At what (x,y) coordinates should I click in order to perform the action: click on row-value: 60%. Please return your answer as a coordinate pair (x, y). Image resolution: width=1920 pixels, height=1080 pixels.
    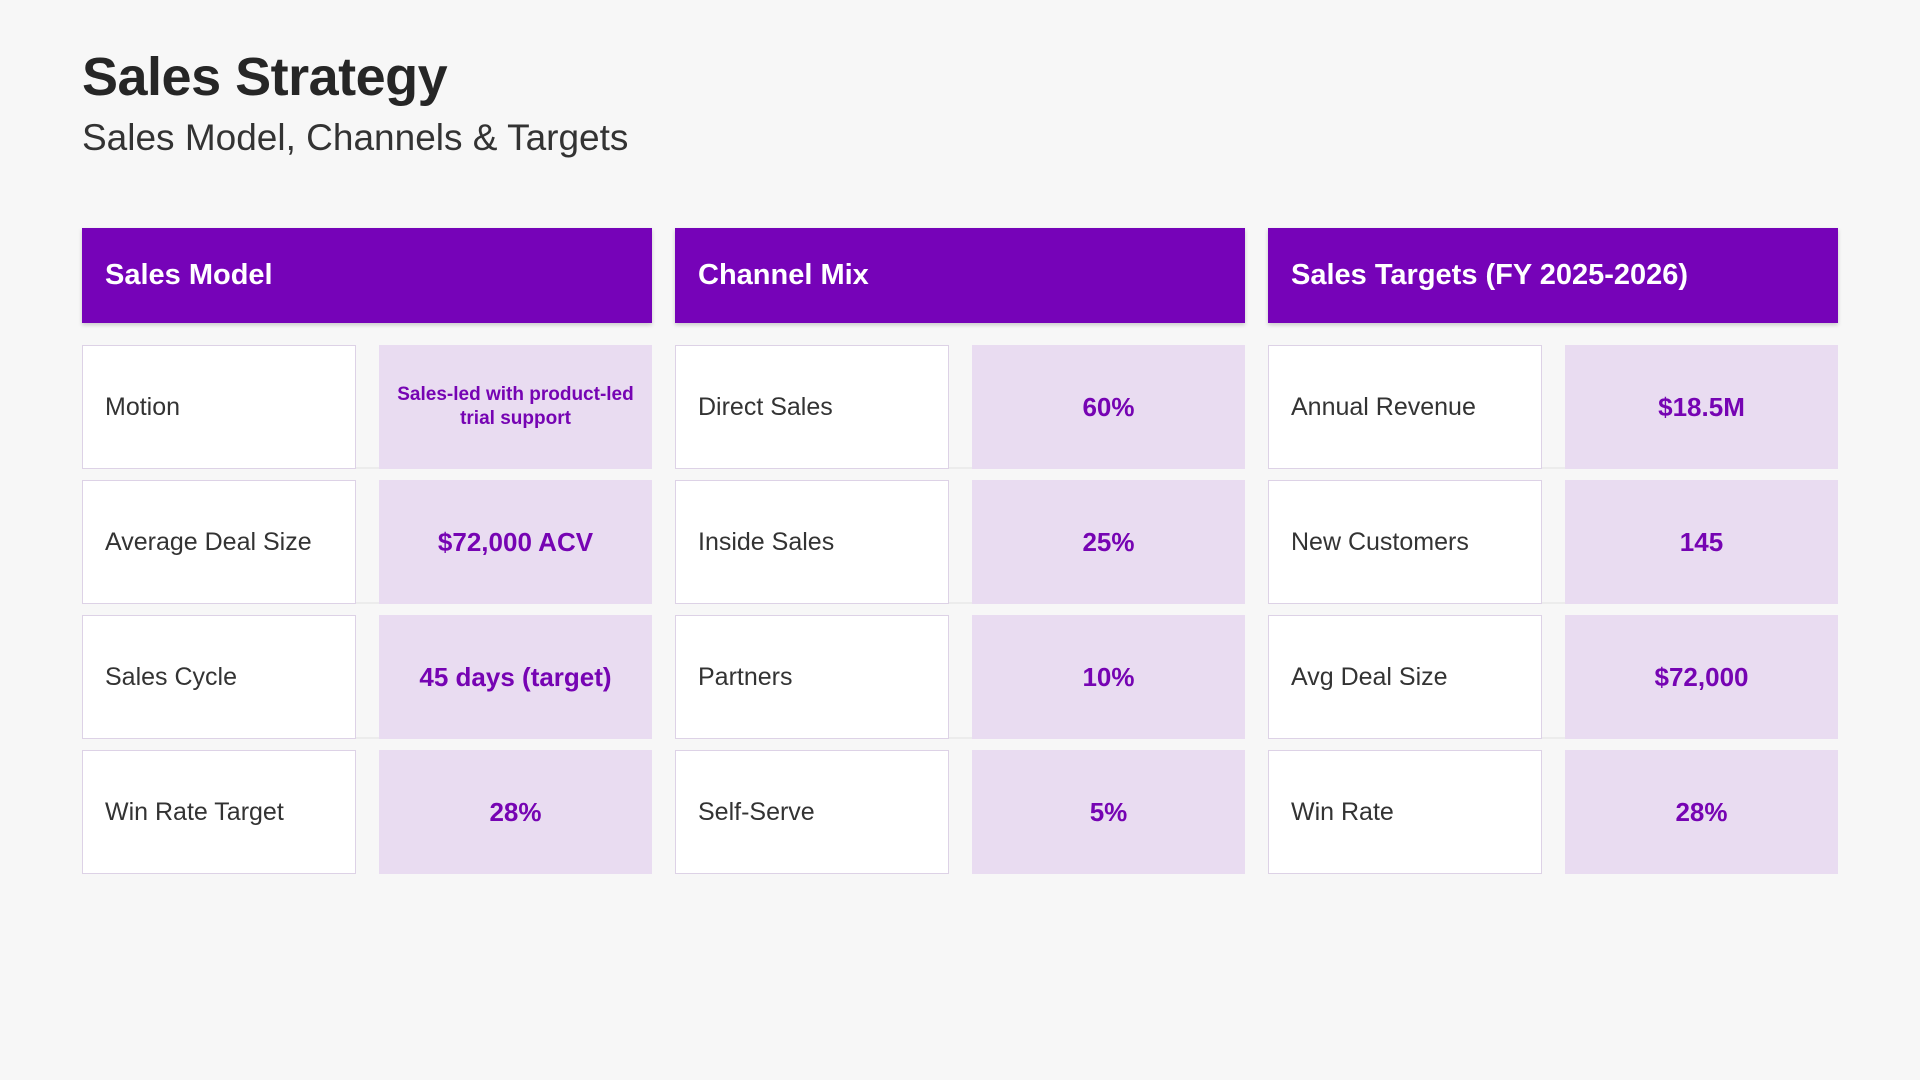
    Looking at the image, I should click on (1108, 407).